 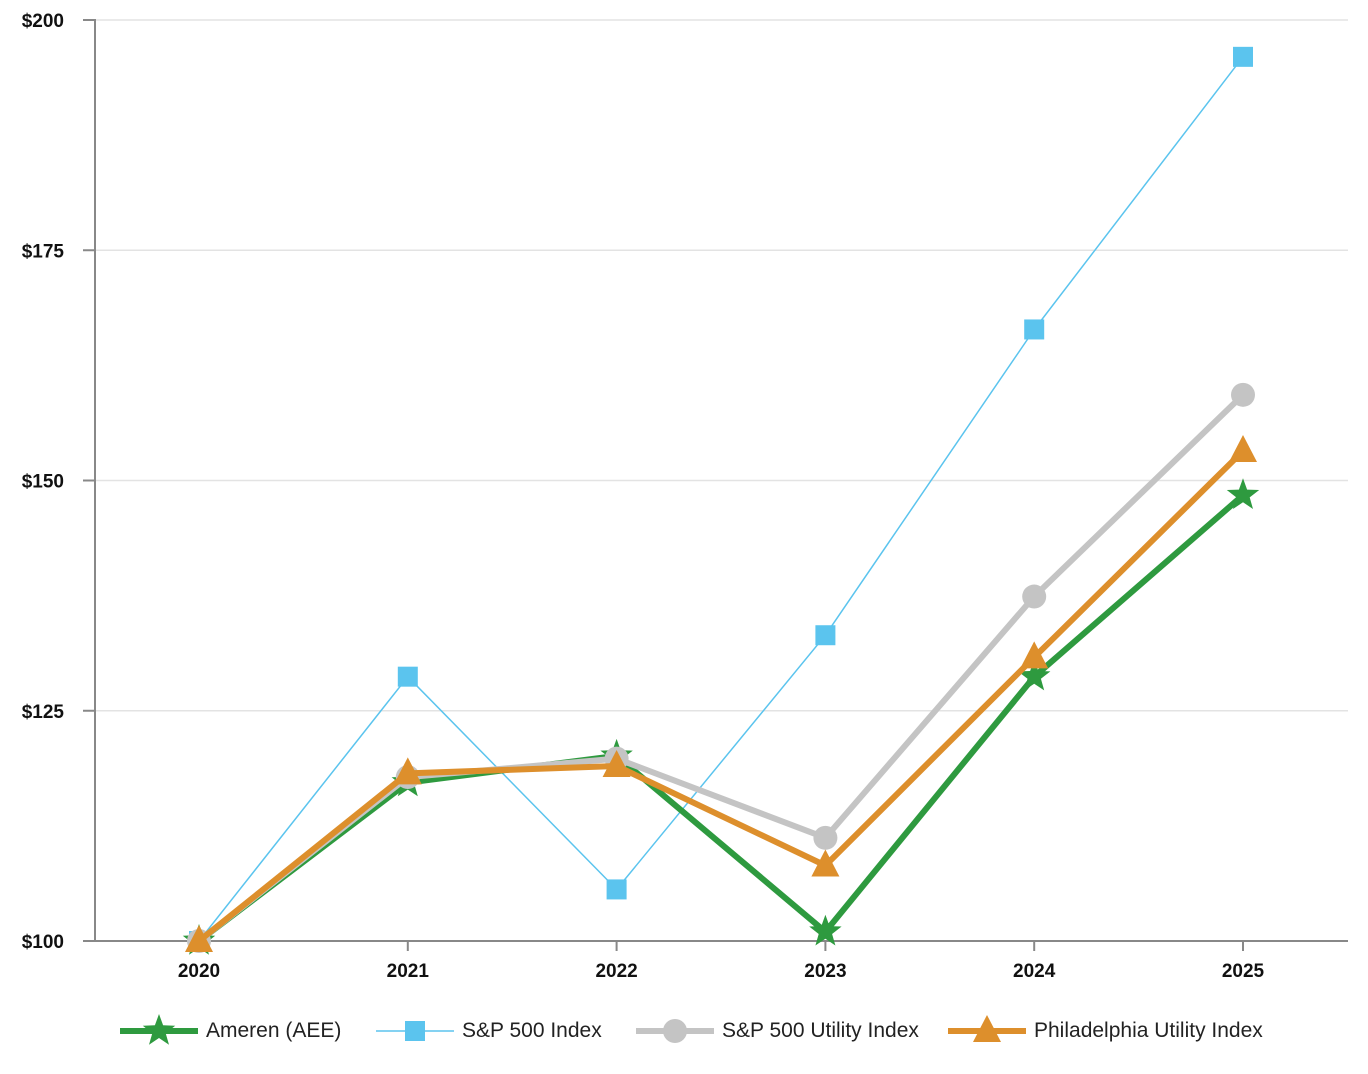 I want to click on legend-swatch-triangle-icon, so click(x=987, y=1028).